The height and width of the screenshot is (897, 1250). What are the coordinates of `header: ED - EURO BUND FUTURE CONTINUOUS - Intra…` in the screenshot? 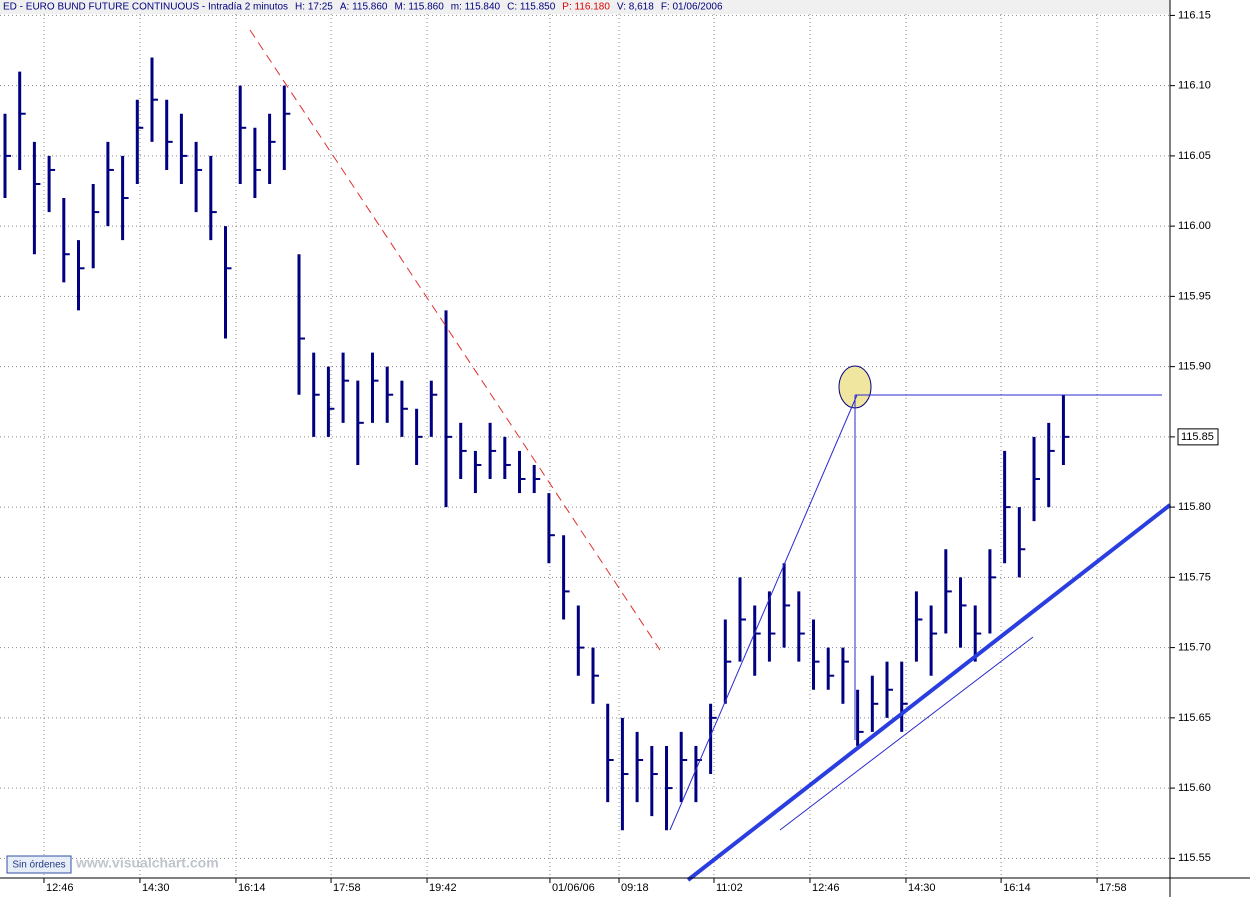 It's located at (363, 7).